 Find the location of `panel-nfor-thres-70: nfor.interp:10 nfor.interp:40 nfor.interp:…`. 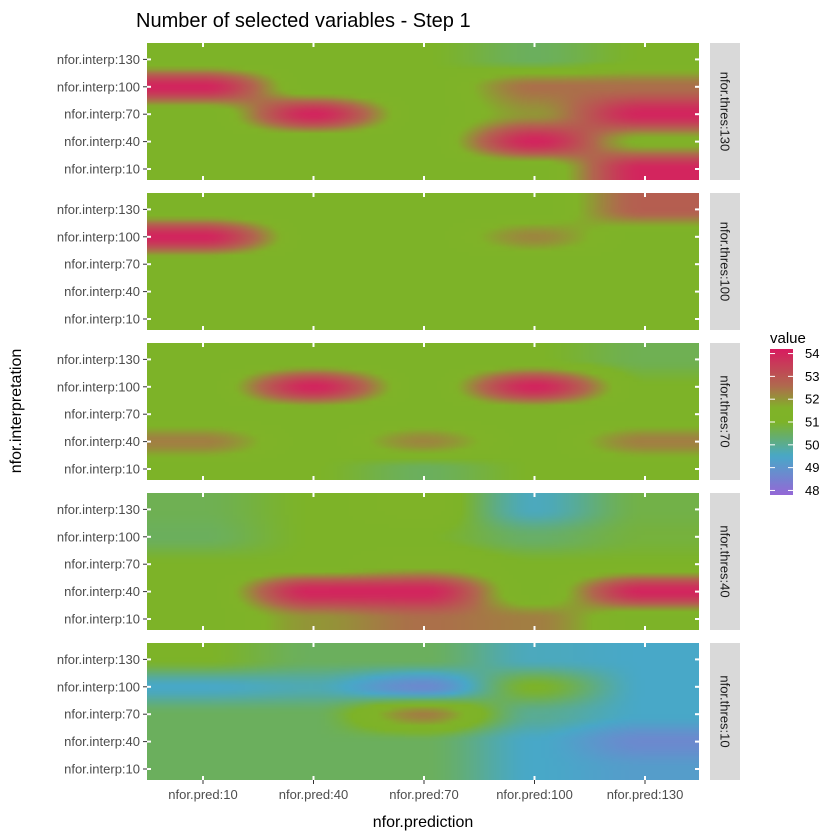

panel-nfor-thres-70: nfor.interp:10 nfor.interp:40 nfor.interp:… is located at coordinates (398, 411).